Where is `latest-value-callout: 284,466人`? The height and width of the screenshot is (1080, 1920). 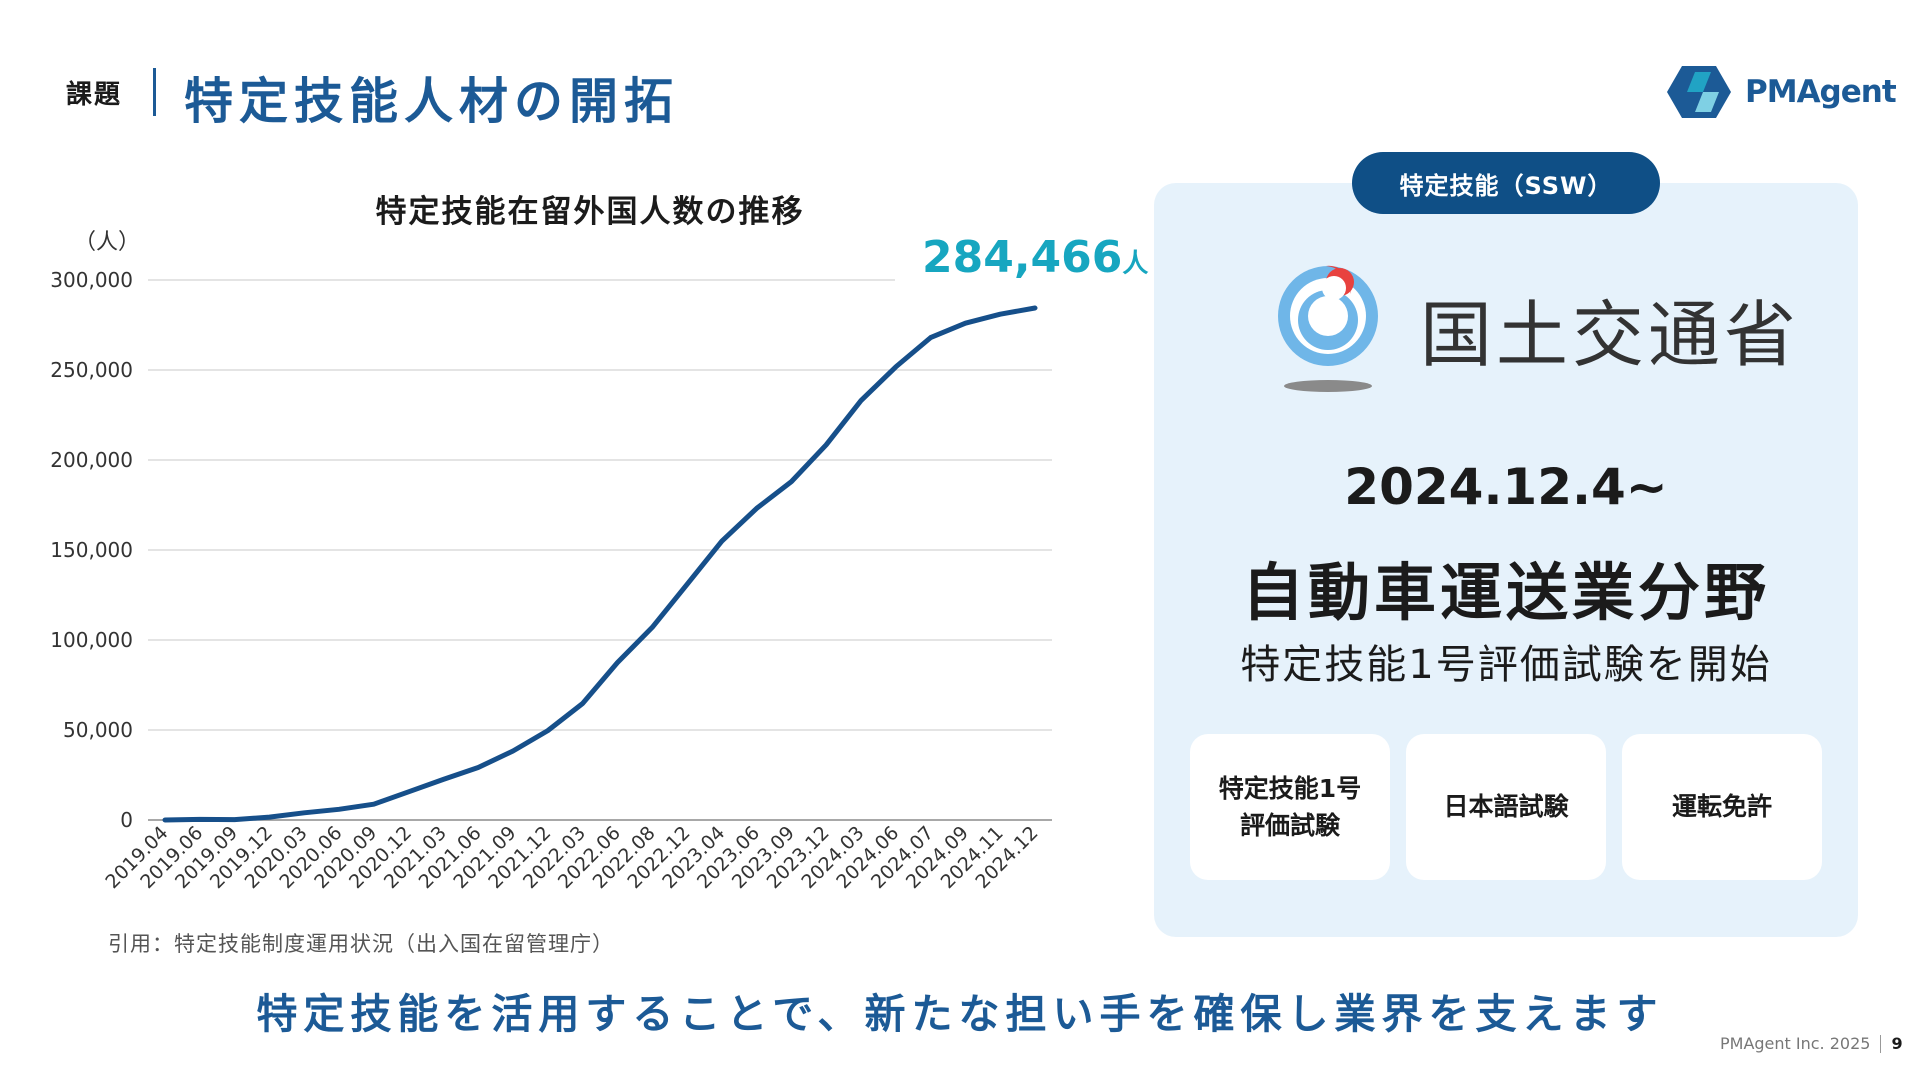
latest-value-callout: 284,466人 is located at coordinates (1035, 257).